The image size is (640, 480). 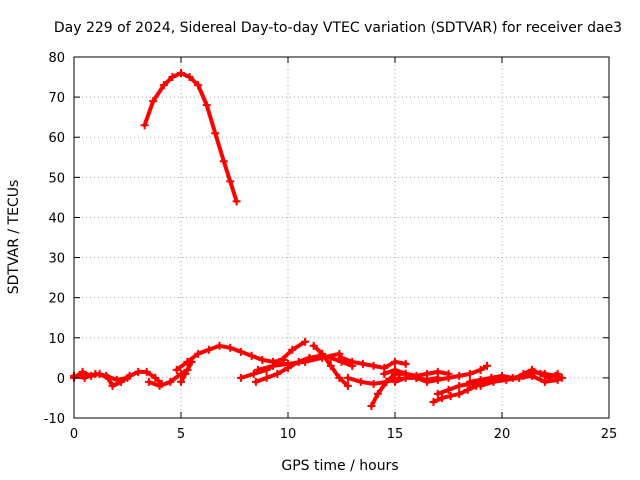 What do you see at coordinates (56, 218) in the screenshot?
I see `y-tick-label: 40` at bounding box center [56, 218].